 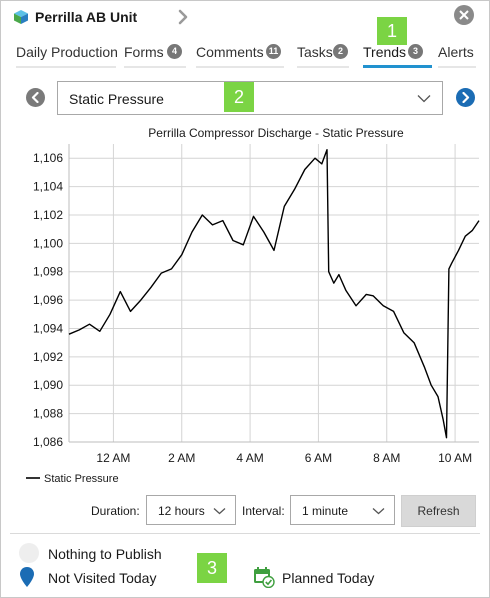 I want to click on tab-tasks: Tasks 2, so click(x=323, y=54).